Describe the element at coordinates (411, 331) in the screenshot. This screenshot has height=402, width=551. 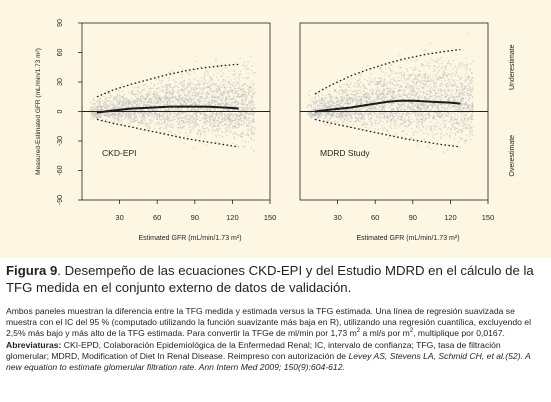
I see `caption-superscript-2: 2` at that location.